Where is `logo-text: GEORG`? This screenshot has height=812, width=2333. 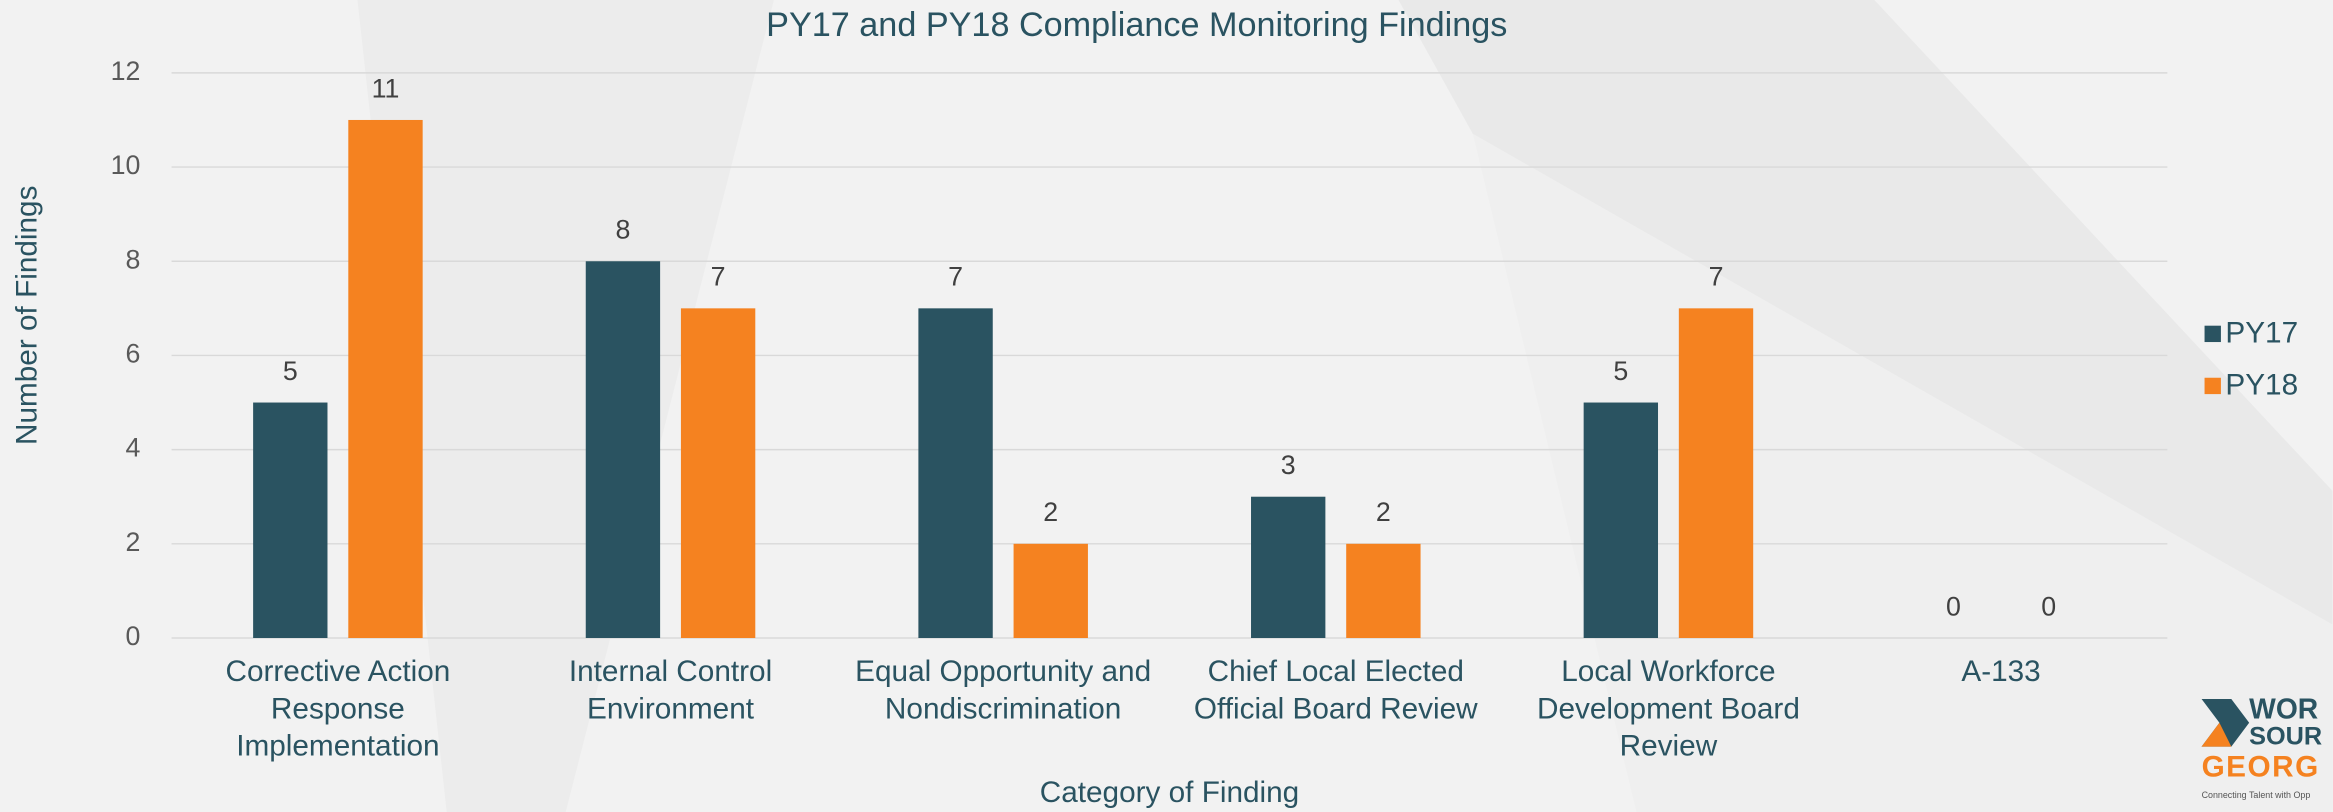
logo-text: GEORG is located at coordinates (2261, 767).